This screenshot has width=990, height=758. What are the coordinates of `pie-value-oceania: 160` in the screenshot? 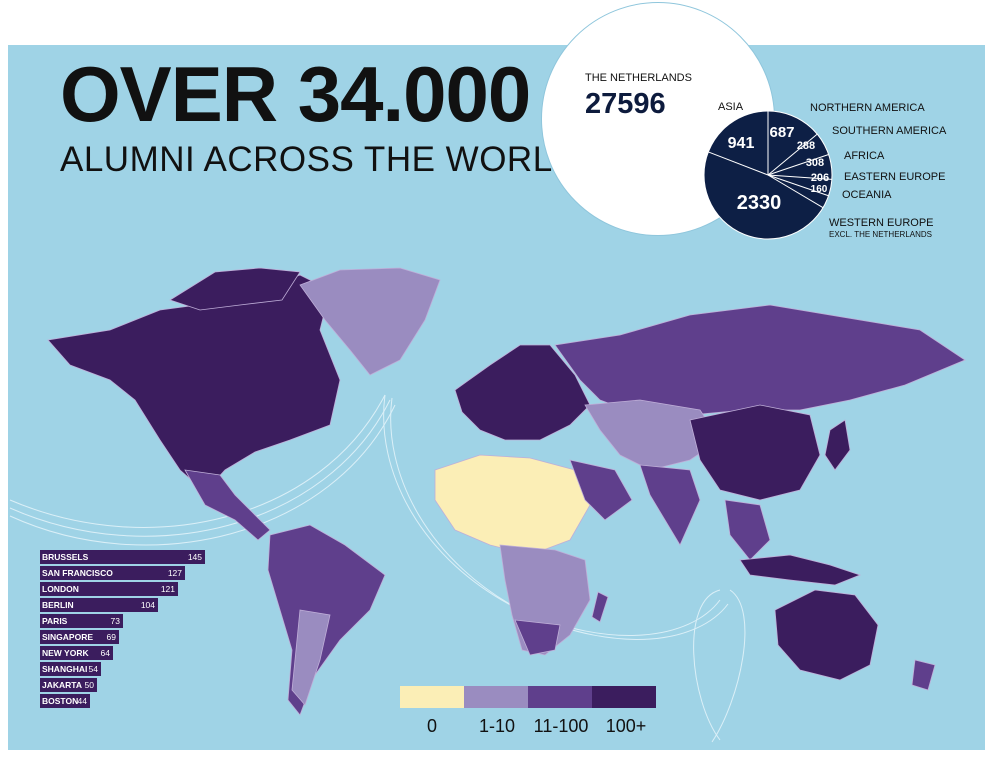 It's located at (819, 189).